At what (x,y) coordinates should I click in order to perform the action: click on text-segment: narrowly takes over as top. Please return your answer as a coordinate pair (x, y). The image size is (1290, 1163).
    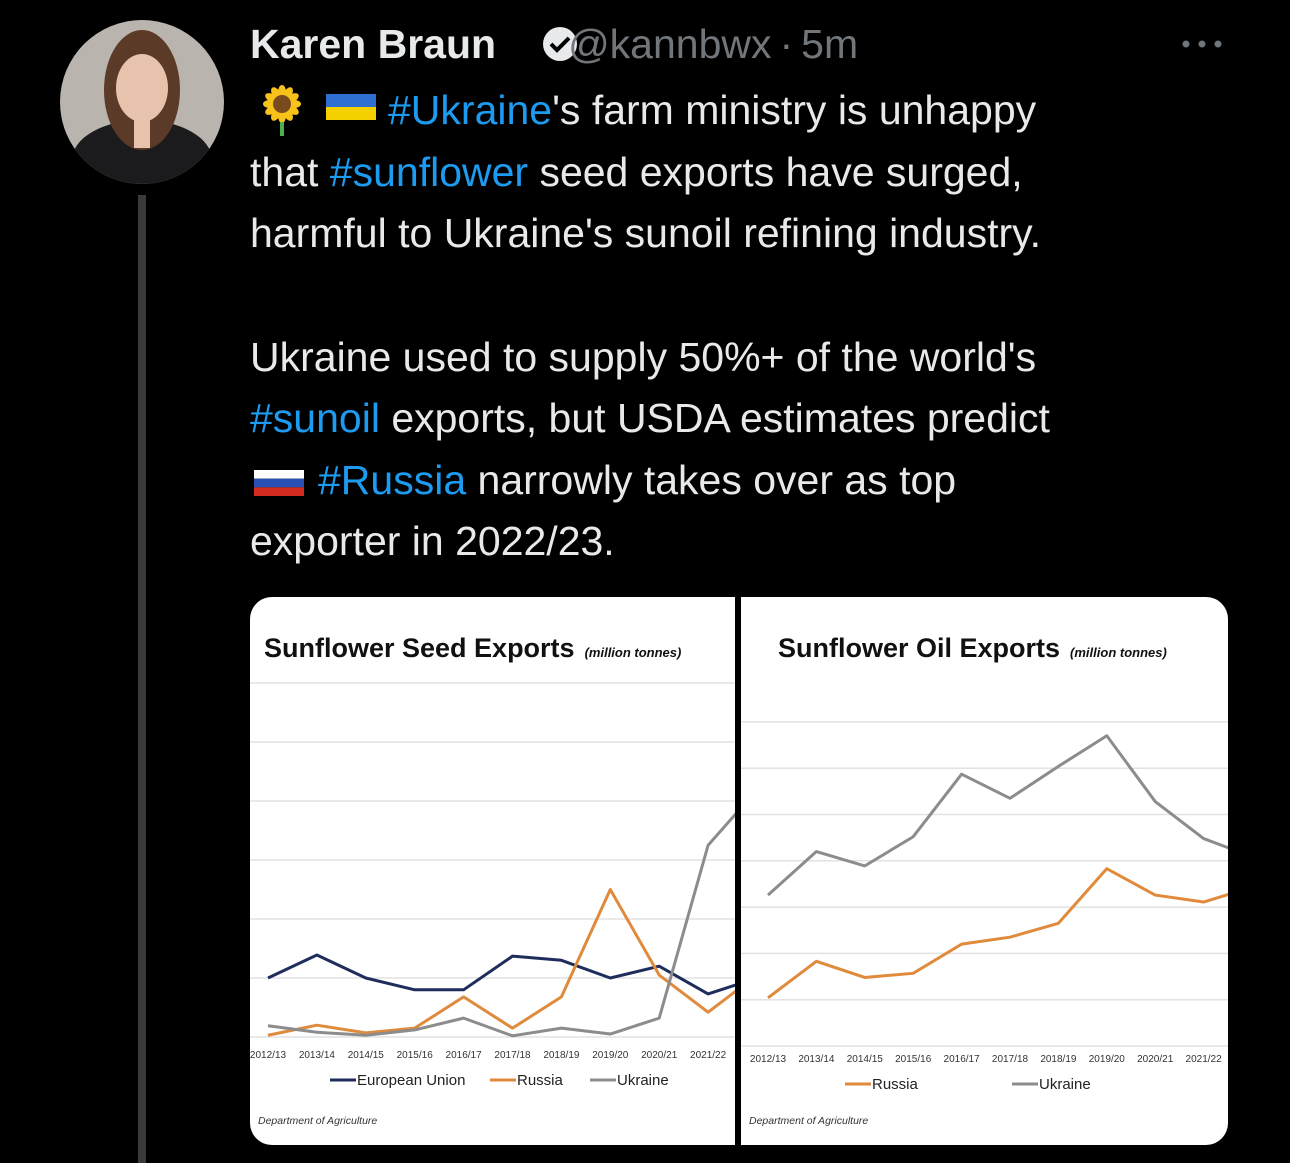
    Looking at the image, I should click on (711, 480).